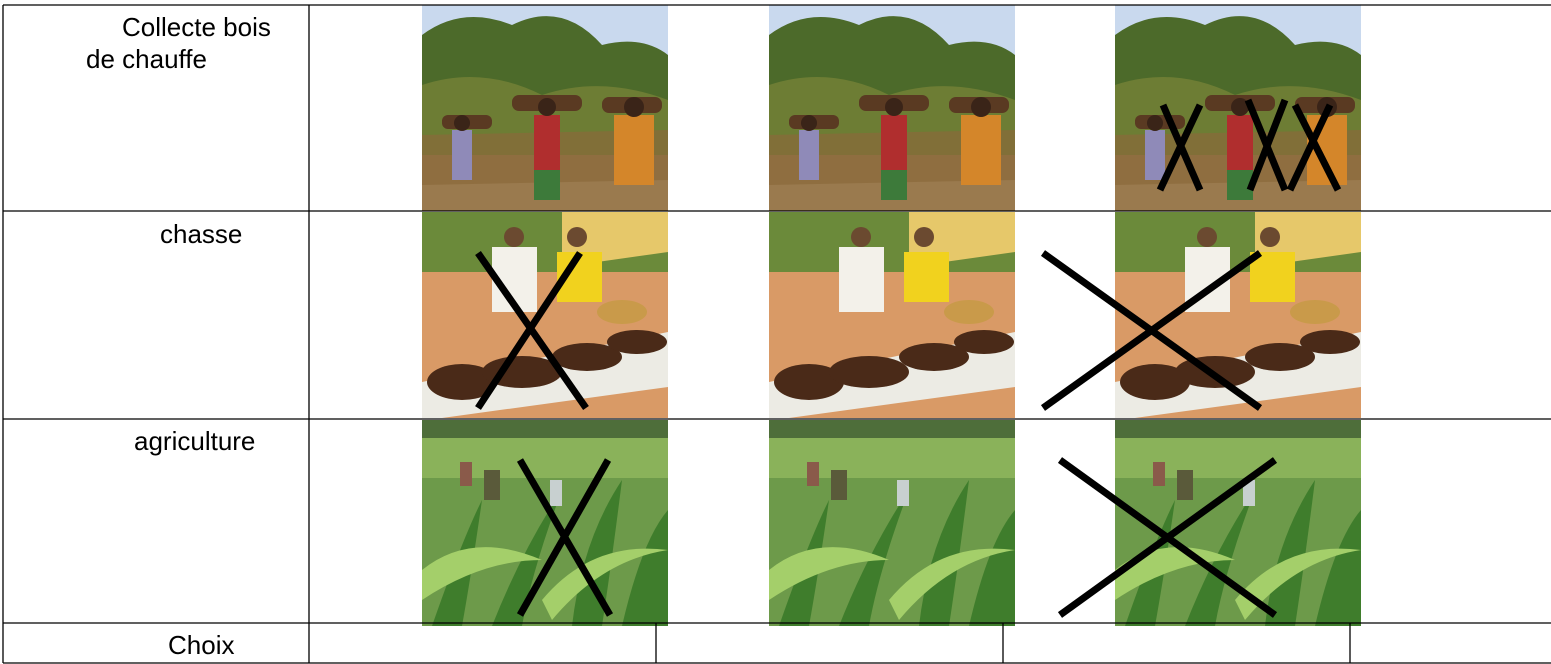  What do you see at coordinates (178, 43) in the screenshot?
I see `row-label: Collecte bois de chauffe` at bounding box center [178, 43].